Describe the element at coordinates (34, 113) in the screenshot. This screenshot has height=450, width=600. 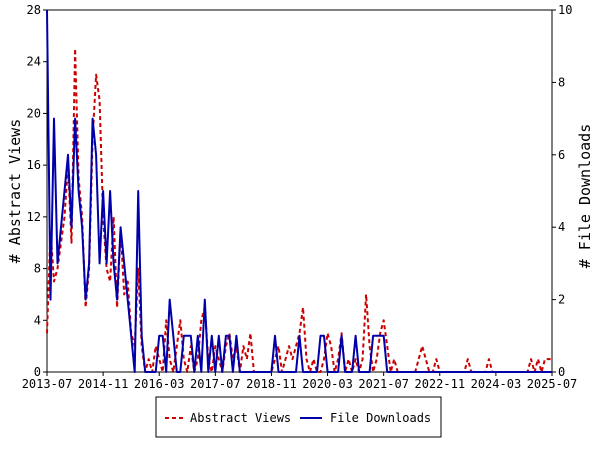
I see `y-tick-label: 20` at that location.